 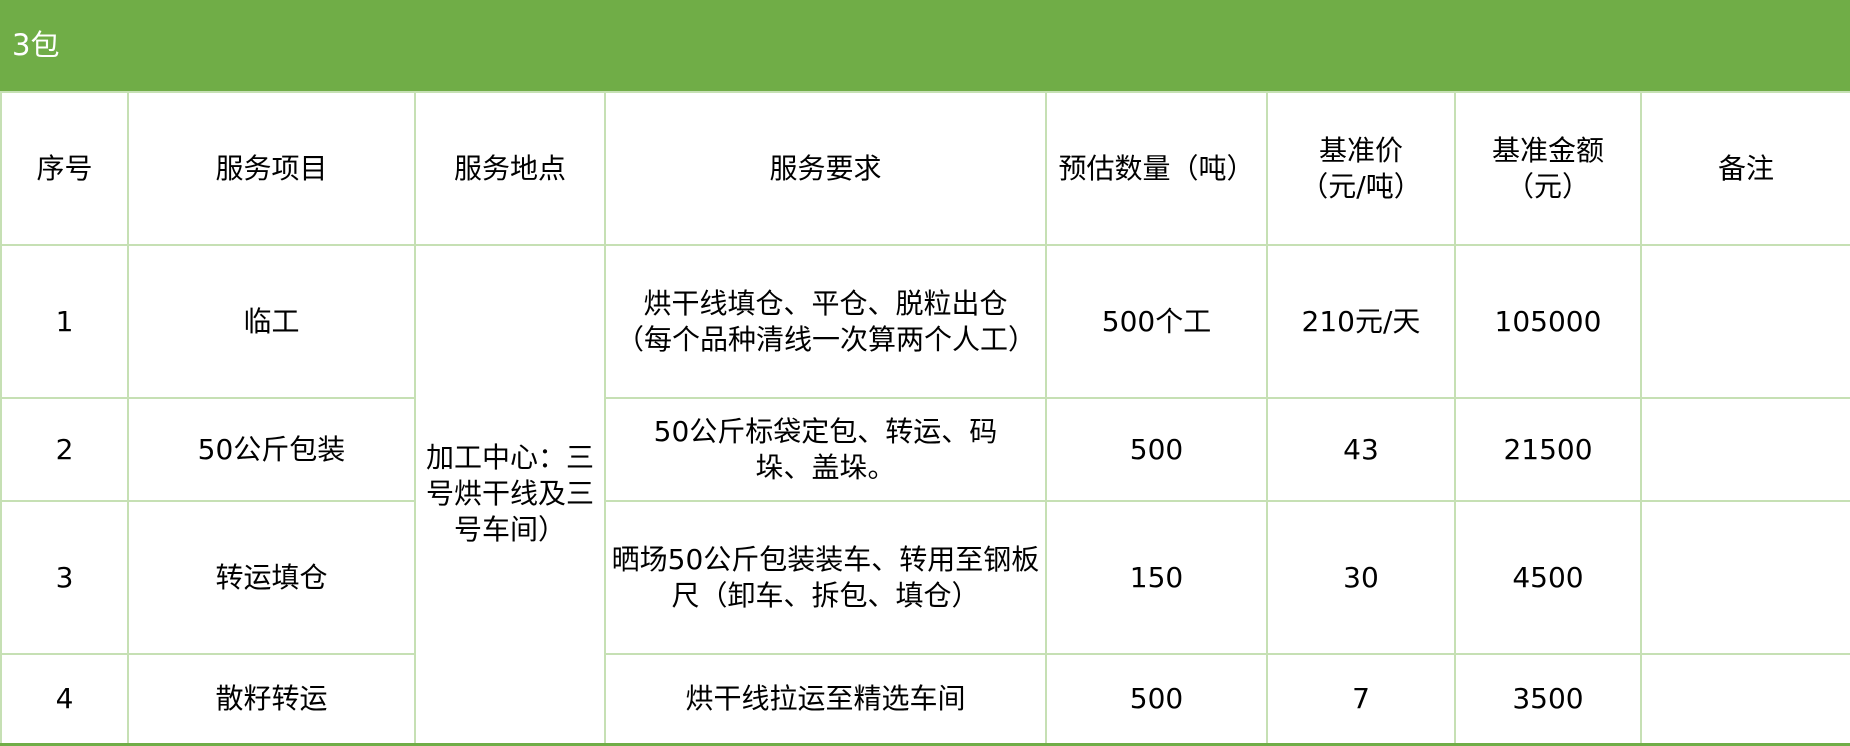 I want to click on cell-amount: 105000, so click(x=1548, y=321).